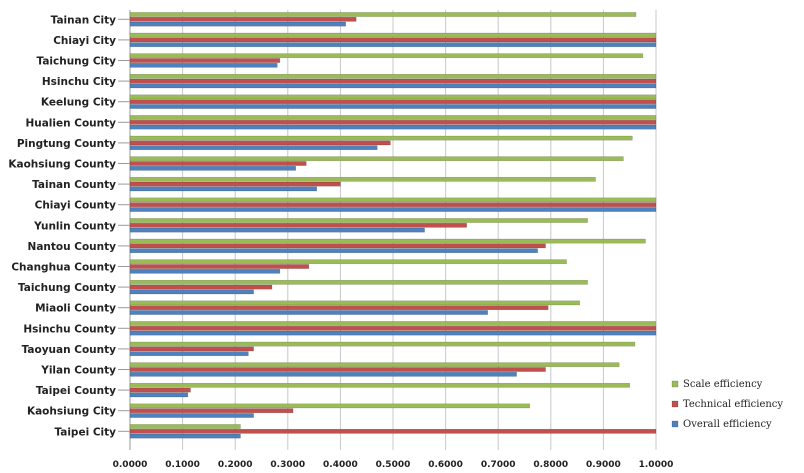  Describe the element at coordinates (84, 20) in the screenshot. I see `category-label: Tainan City` at that location.